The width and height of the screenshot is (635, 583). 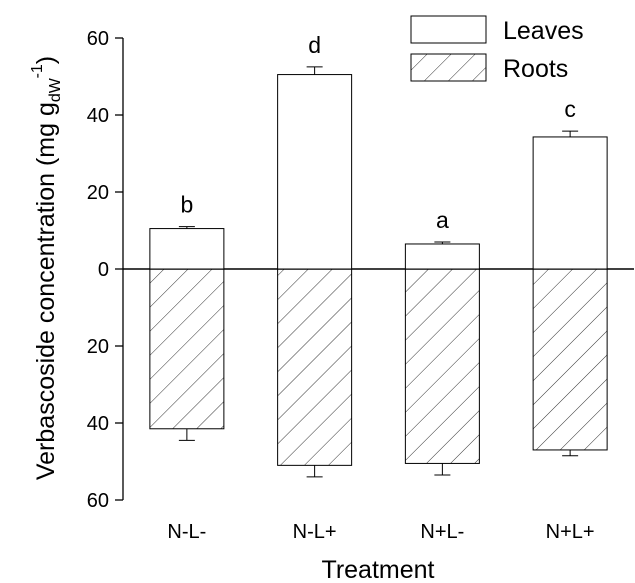 What do you see at coordinates (570, 532) in the screenshot?
I see `x-tick-label: N+L+` at bounding box center [570, 532].